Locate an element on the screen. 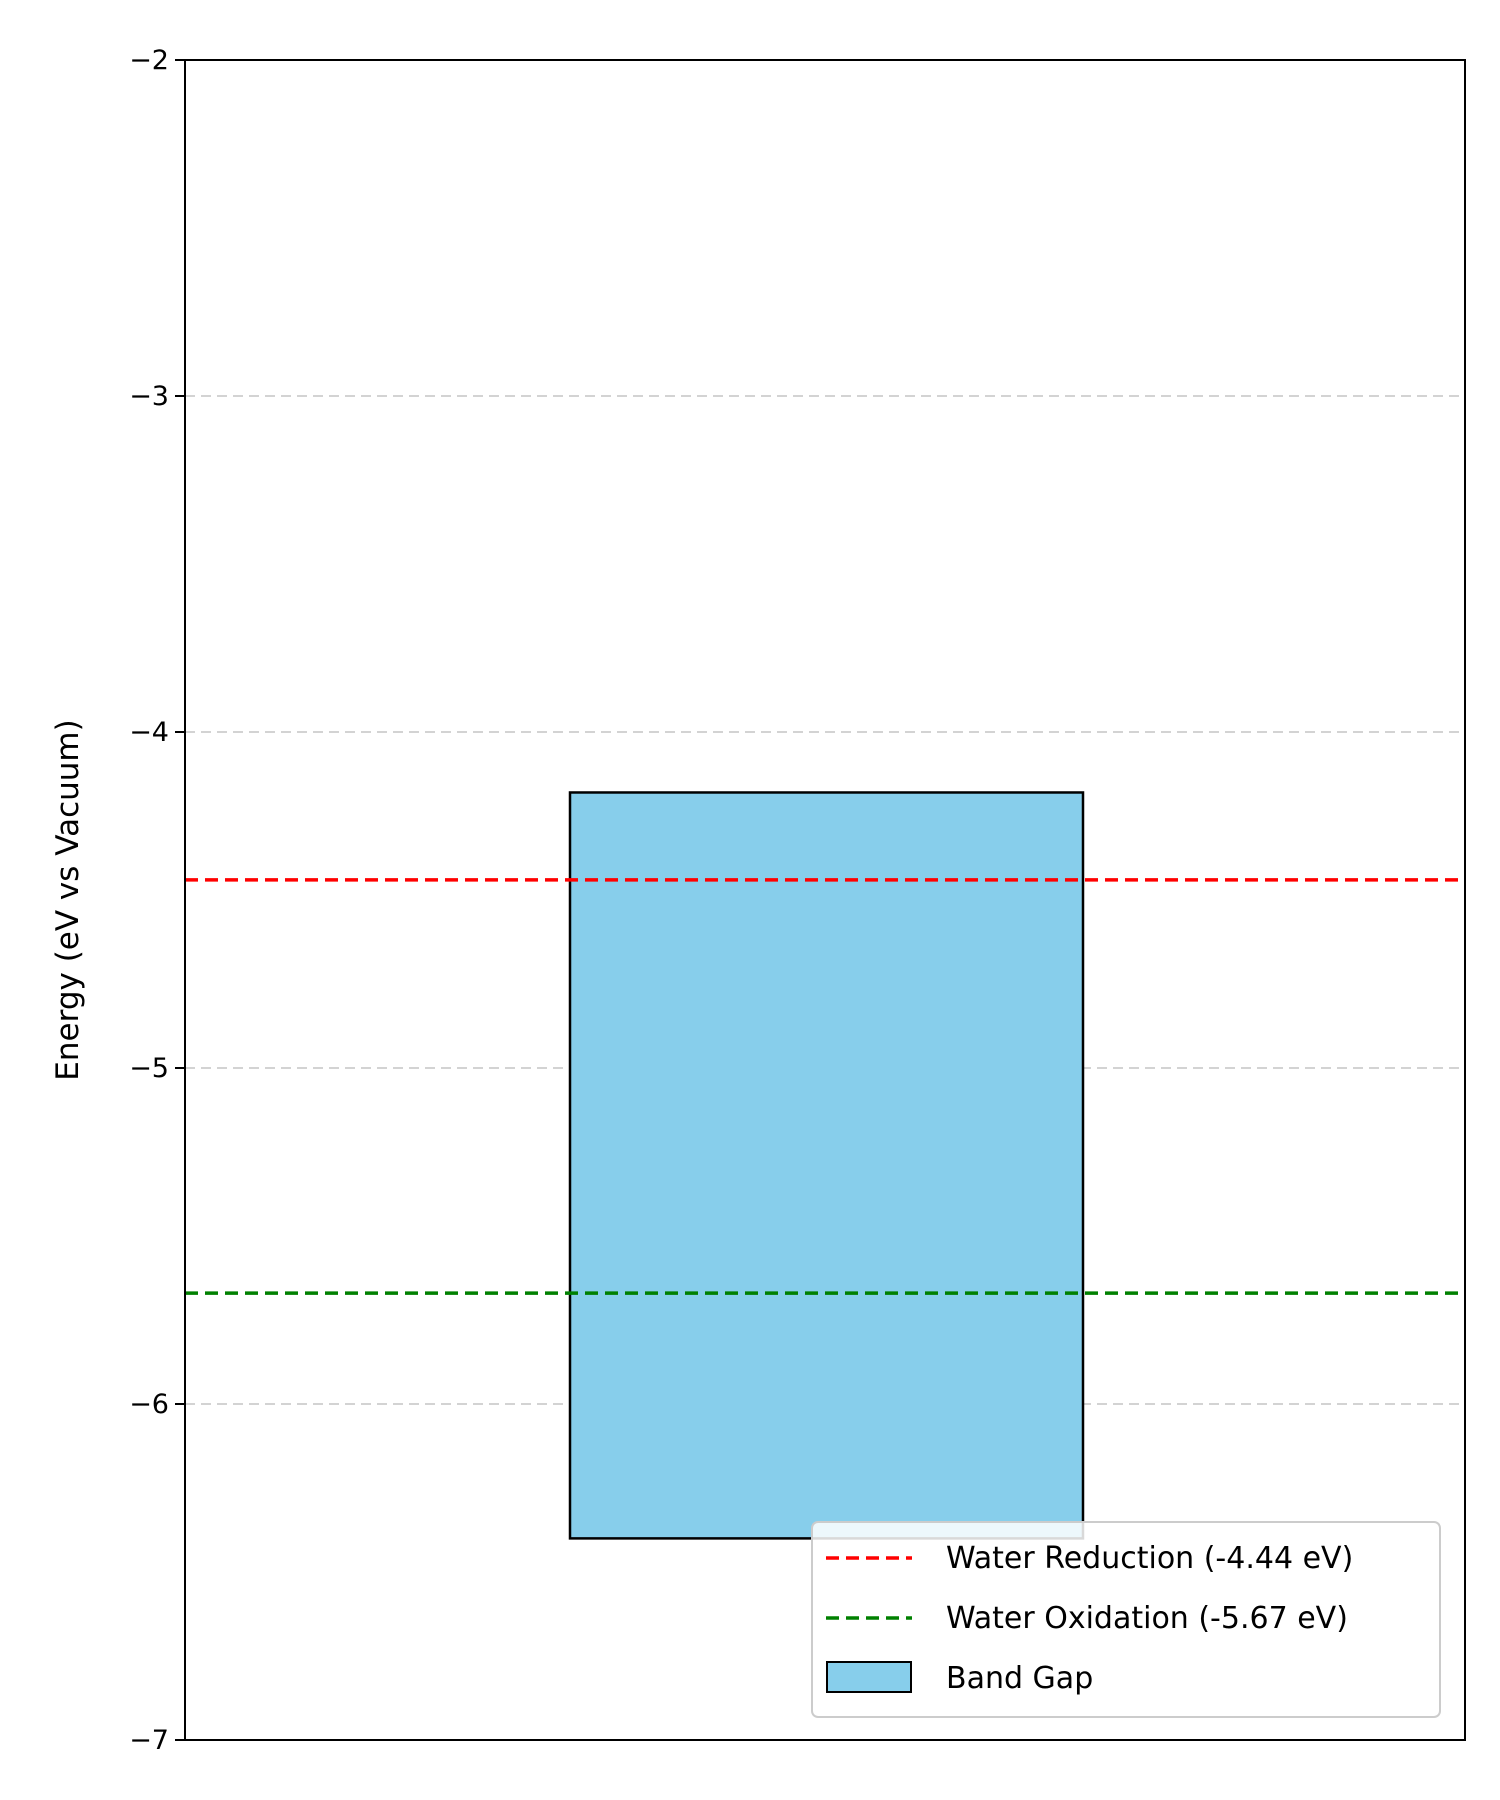 The width and height of the screenshot is (1500, 1800). legend-box is located at coordinates (1126, 1619).